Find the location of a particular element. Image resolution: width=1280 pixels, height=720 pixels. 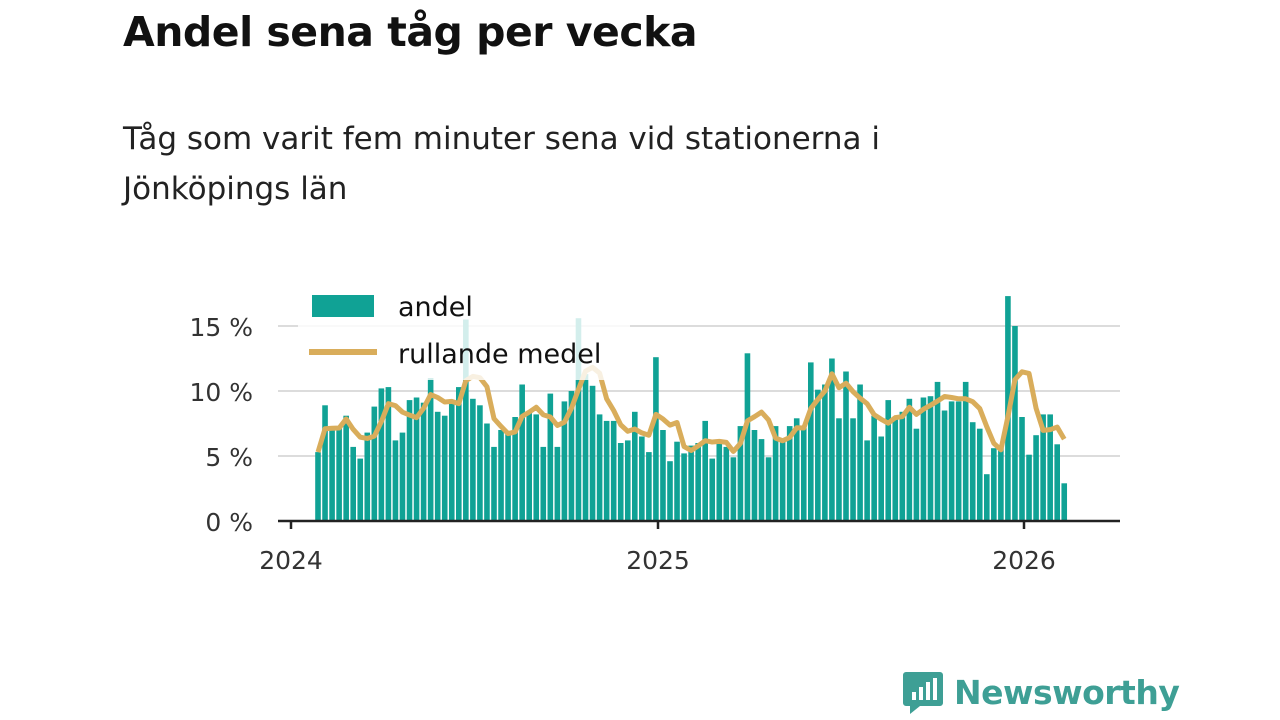

legend-label-rullande-medel: rullande medel is located at coordinates (499, 354).